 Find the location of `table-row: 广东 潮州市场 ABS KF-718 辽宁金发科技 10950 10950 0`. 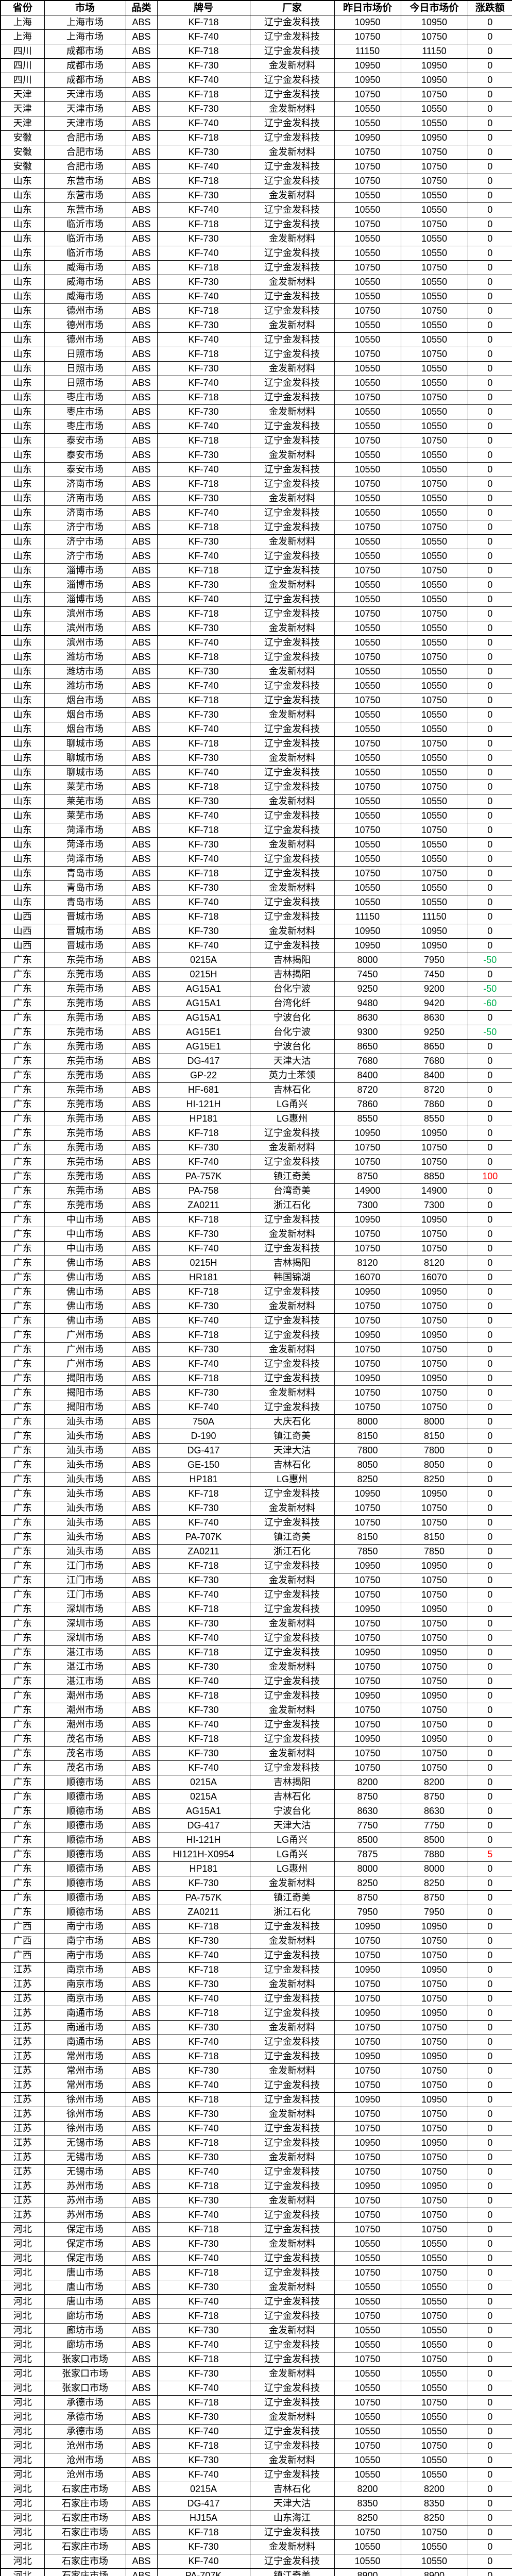

table-row: 广东 潮州市场 ABS KF-718 辽宁金发科技 10950 10950 0 is located at coordinates (256, 1695).